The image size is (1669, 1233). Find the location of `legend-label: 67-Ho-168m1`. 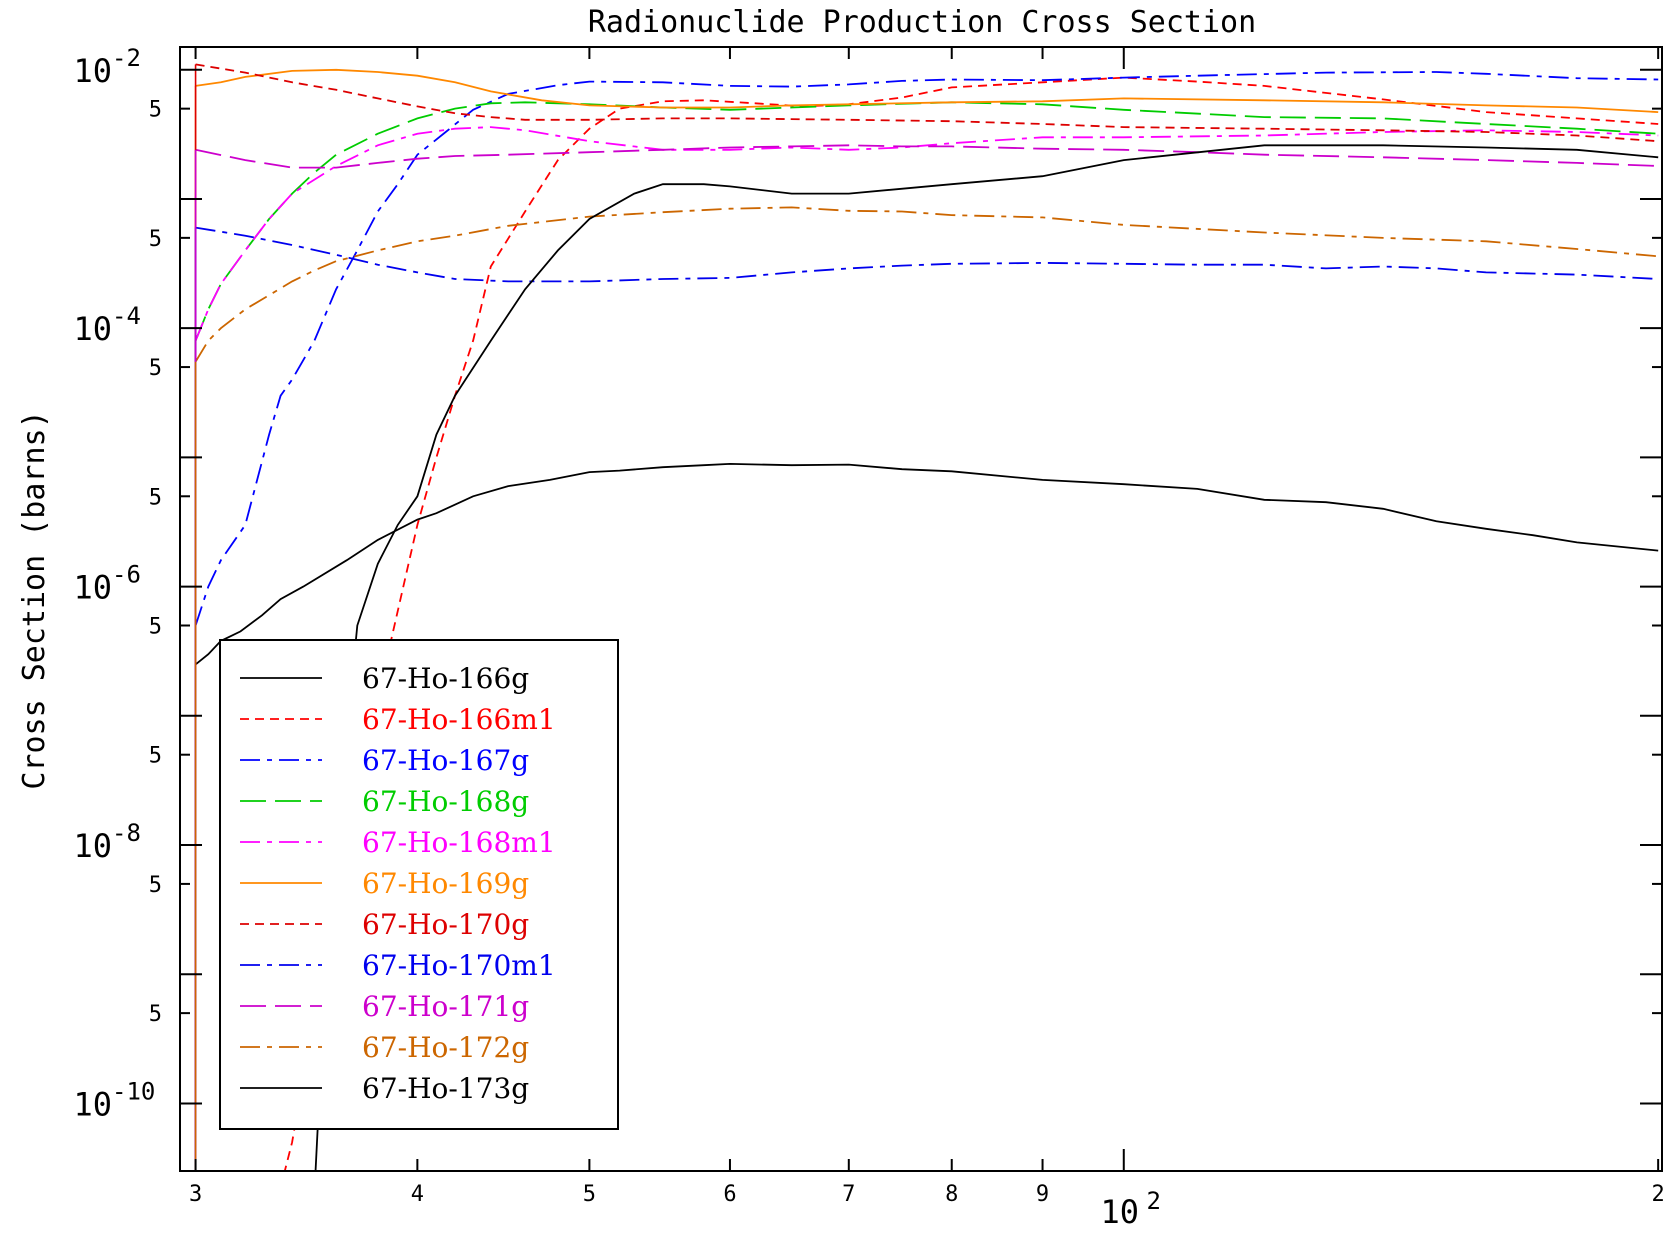

legend-label: 67-Ho-168m1 is located at coordinates (459, 842).